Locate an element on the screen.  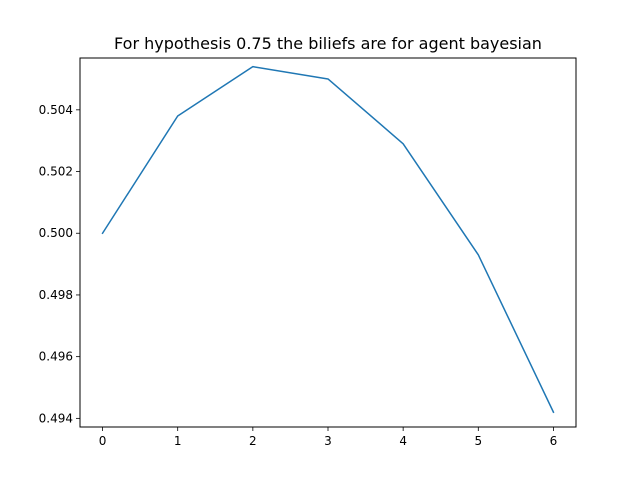
x-tick-label: 3 is located at coordinates (328, 441).